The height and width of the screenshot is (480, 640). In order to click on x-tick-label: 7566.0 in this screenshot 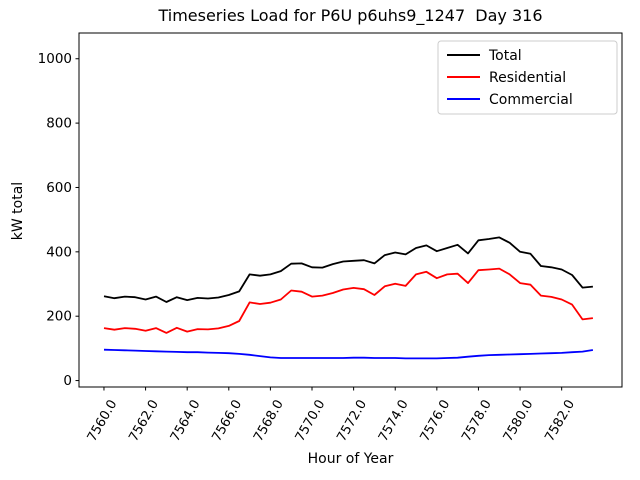, I will do `click(228, 421)`.